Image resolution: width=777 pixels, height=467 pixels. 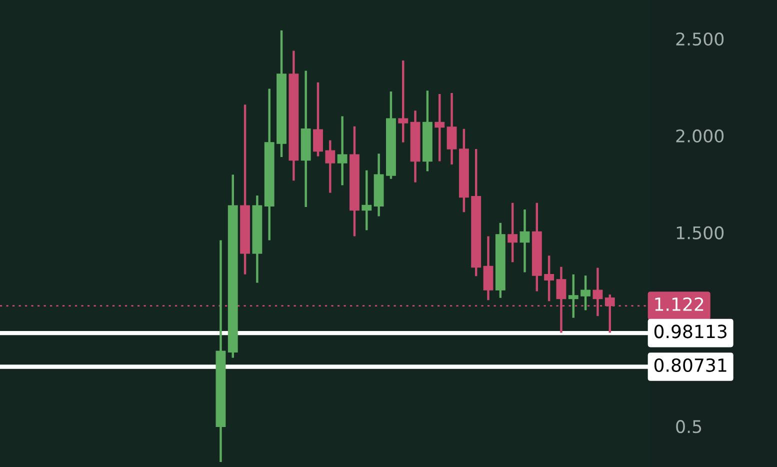 What do you see at coordinates (700, 39) in the screenshot?
I see `y-tick-label: 2.500` at bounding box center [700, 39].